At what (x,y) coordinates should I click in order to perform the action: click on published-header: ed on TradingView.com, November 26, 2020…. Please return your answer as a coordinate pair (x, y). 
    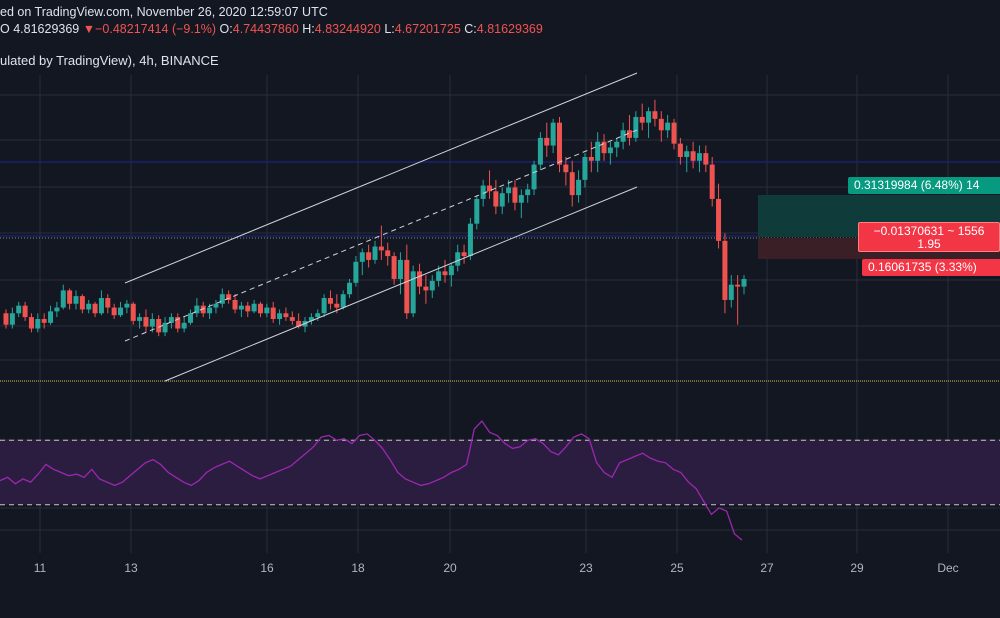
    Looking at the image, I should click on (164, 12).